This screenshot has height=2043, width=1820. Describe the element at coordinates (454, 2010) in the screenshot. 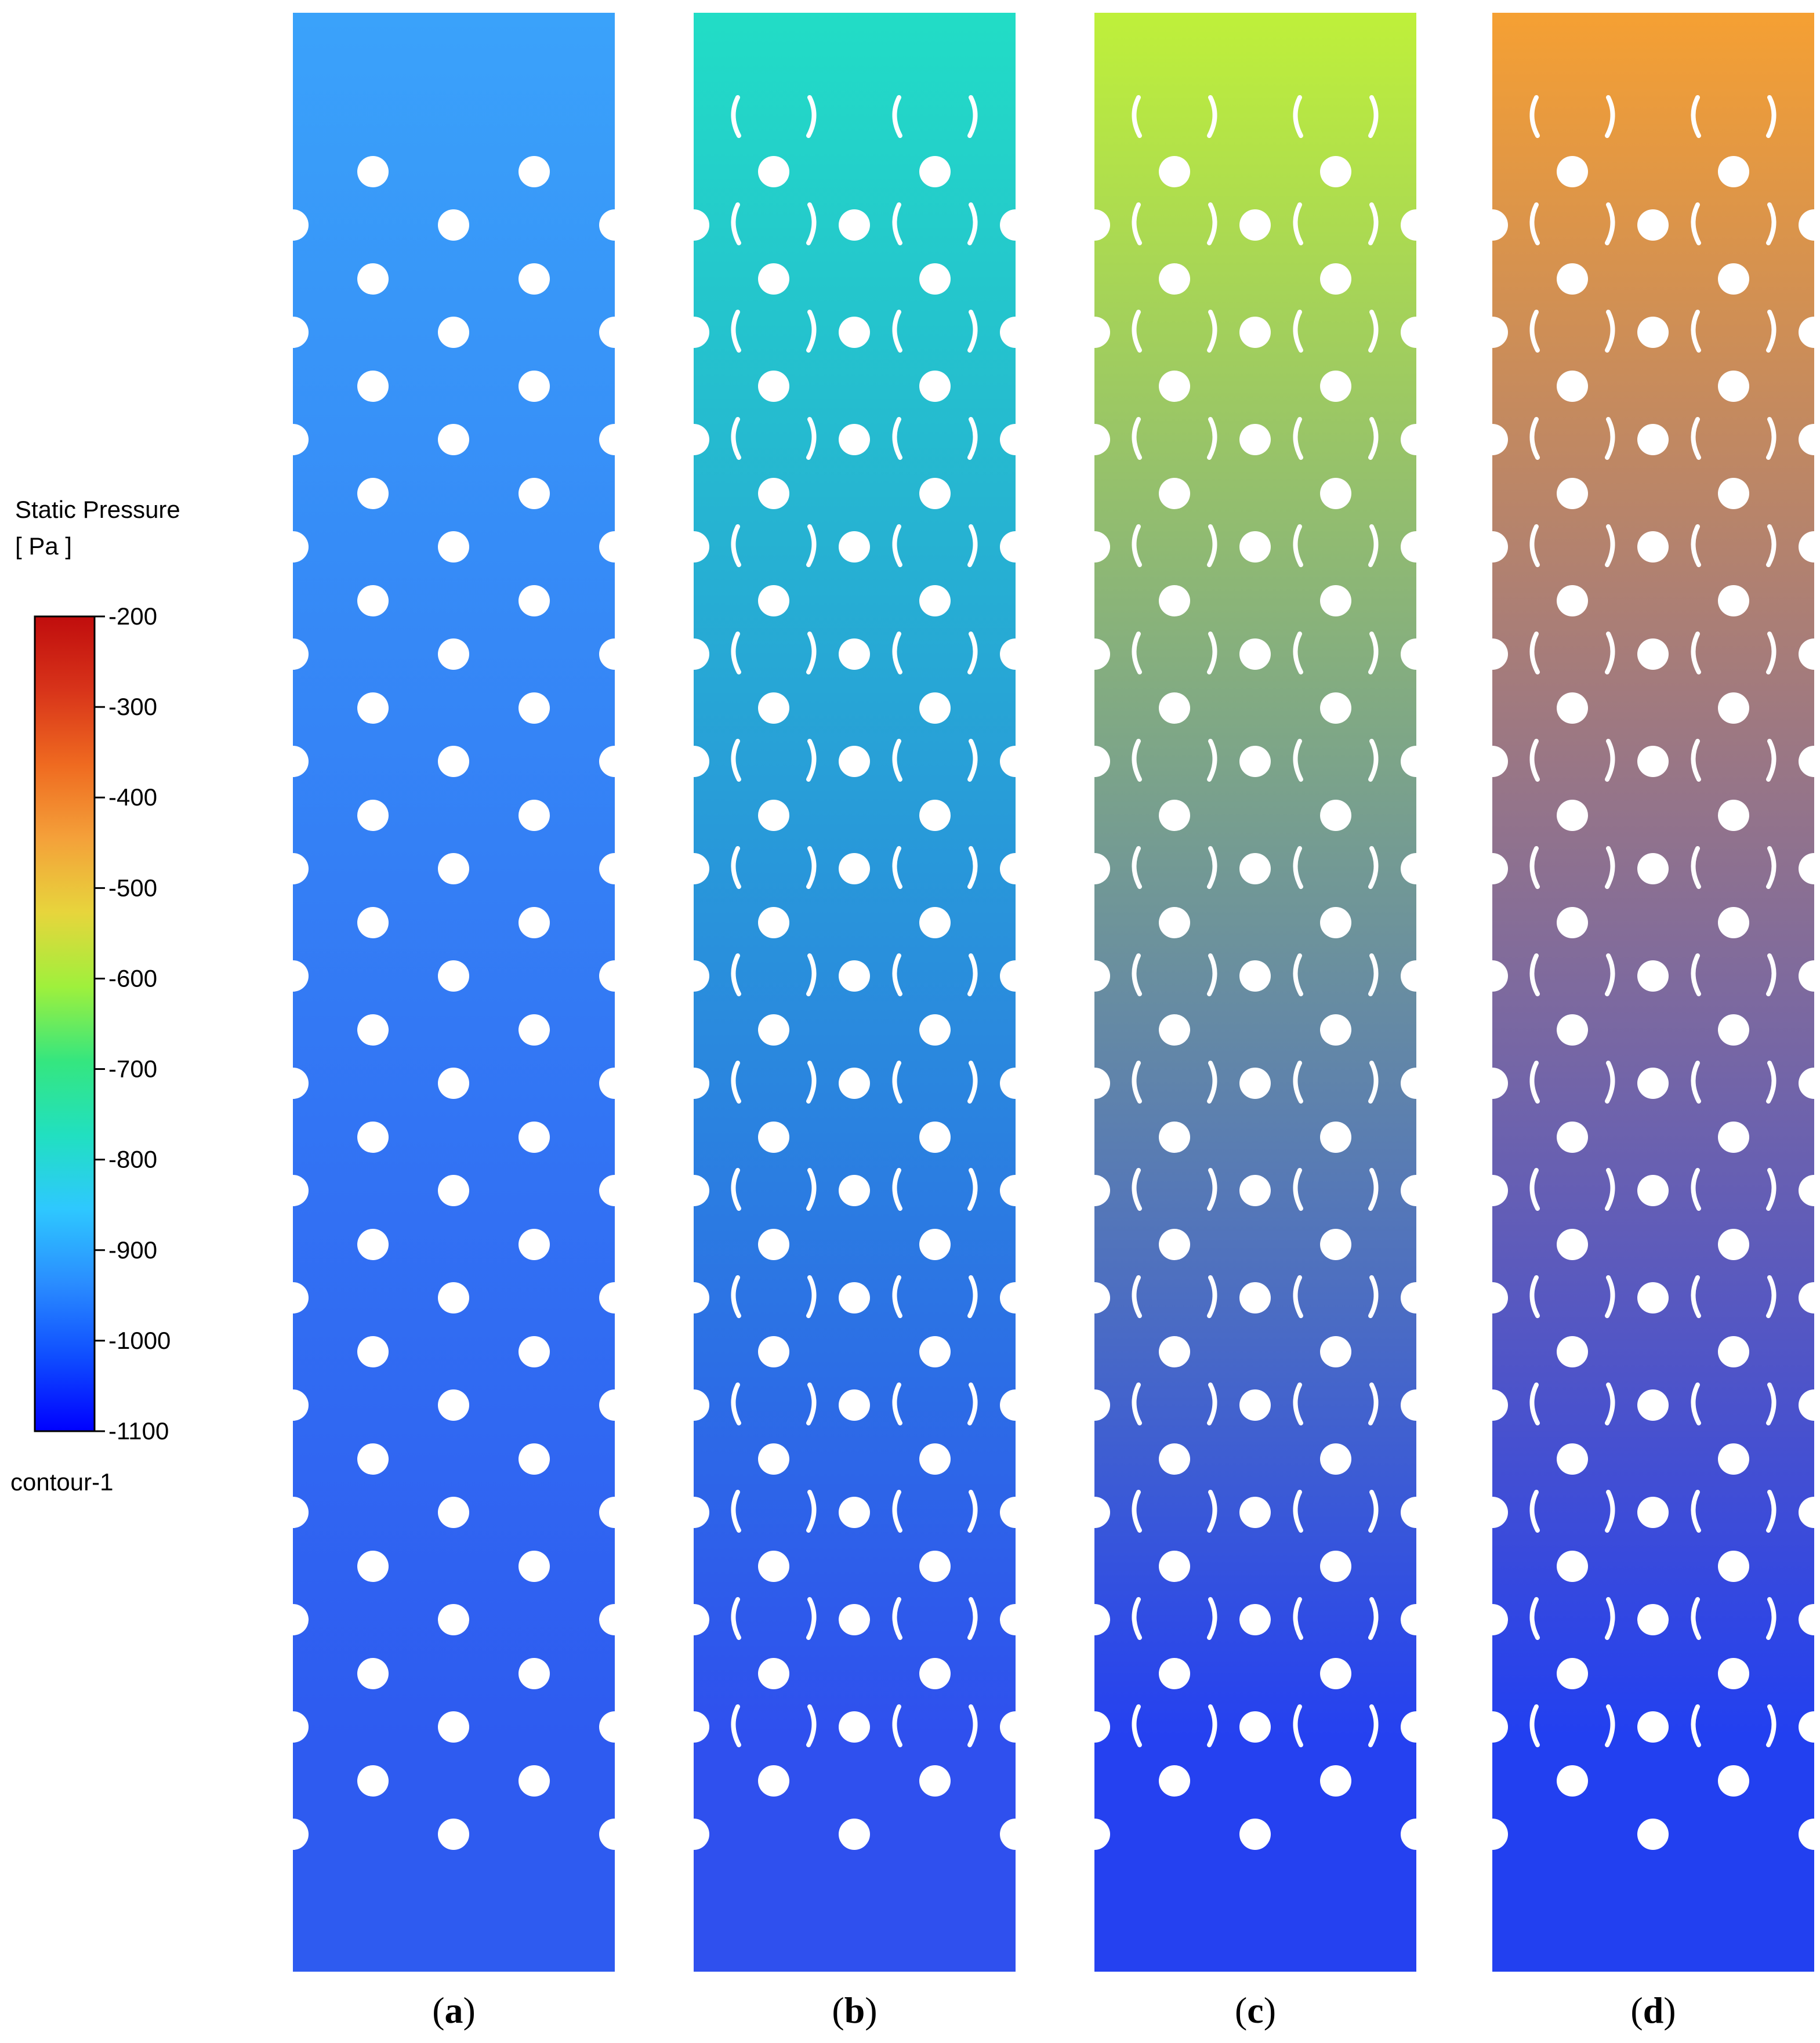

I see `panel-label: (a)` at that location.